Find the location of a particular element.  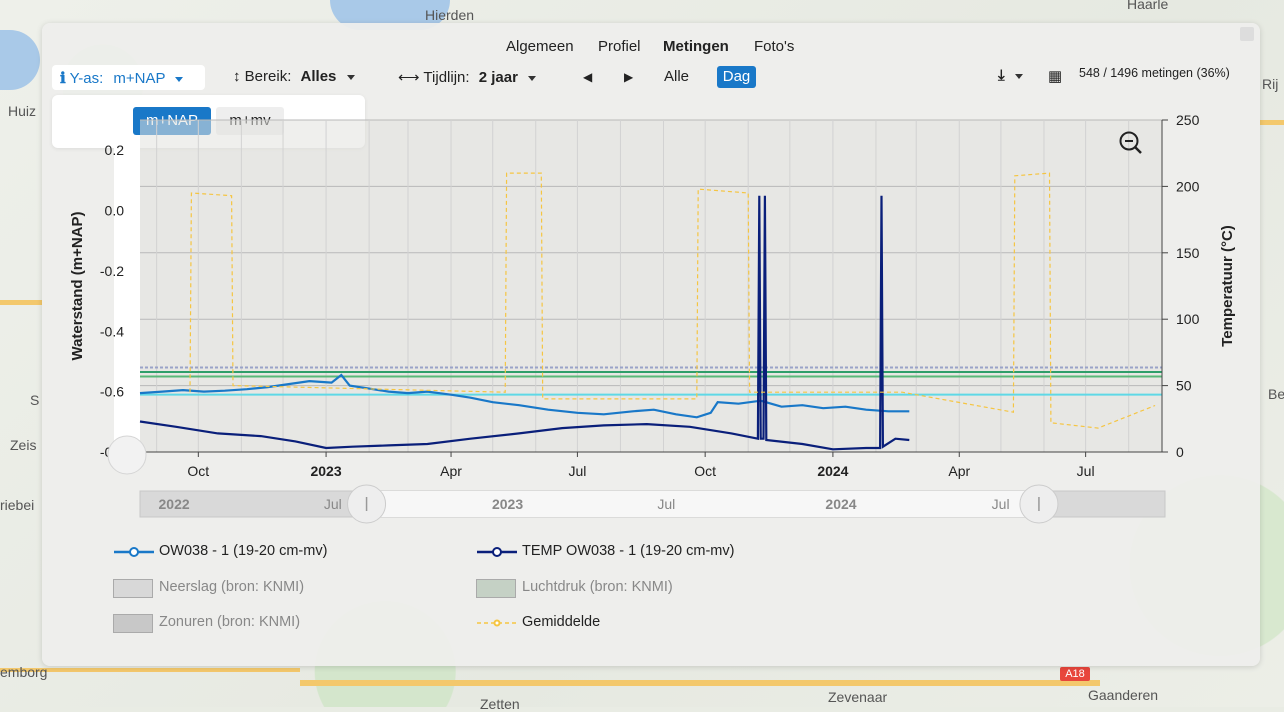

navigator-selection is located at coordinates (702, 504).